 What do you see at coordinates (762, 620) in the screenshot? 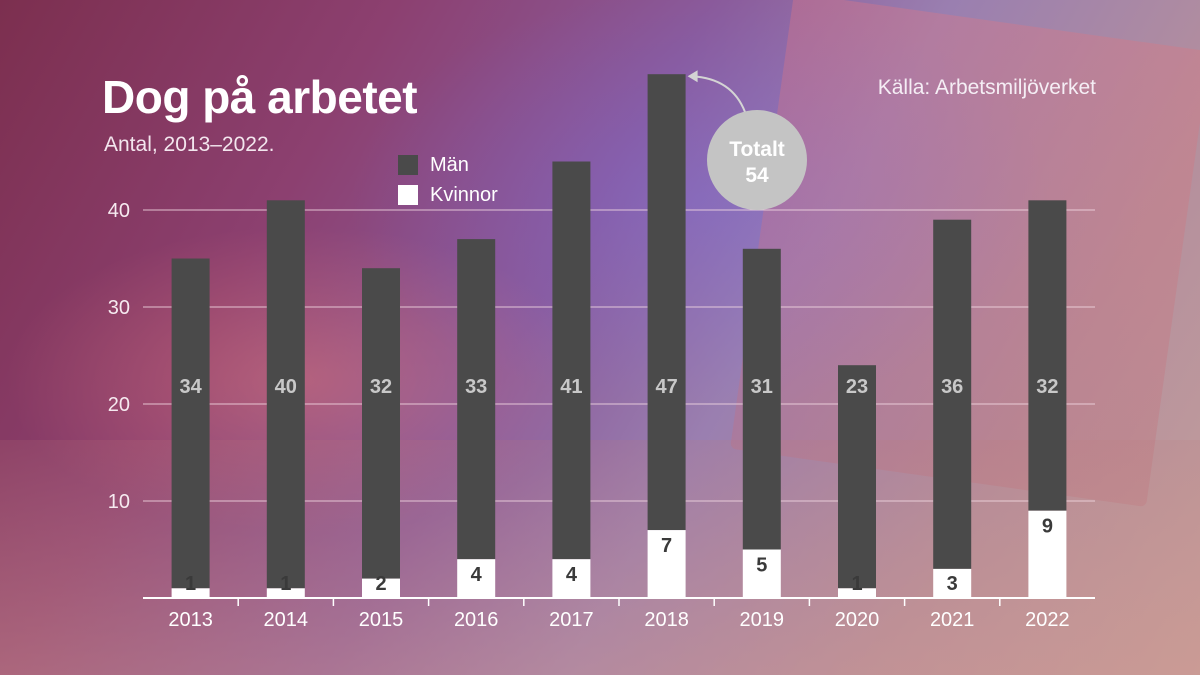
I see `x-tick-label-2019: 2019` at bounding box center [762, 620].